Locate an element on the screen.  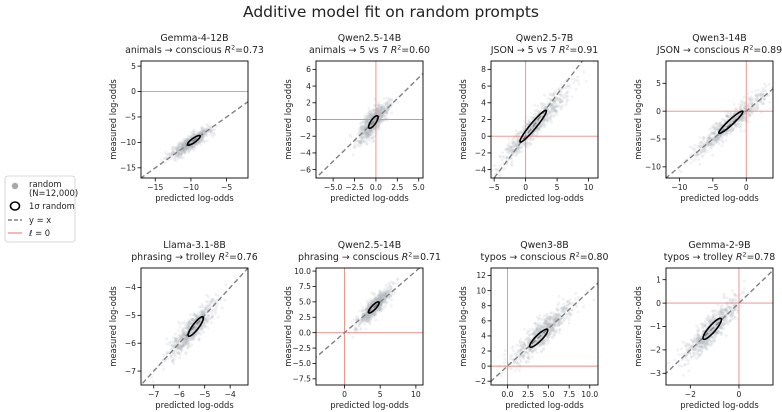
x-tick-label: 10 is located at coordinates (589, 187).